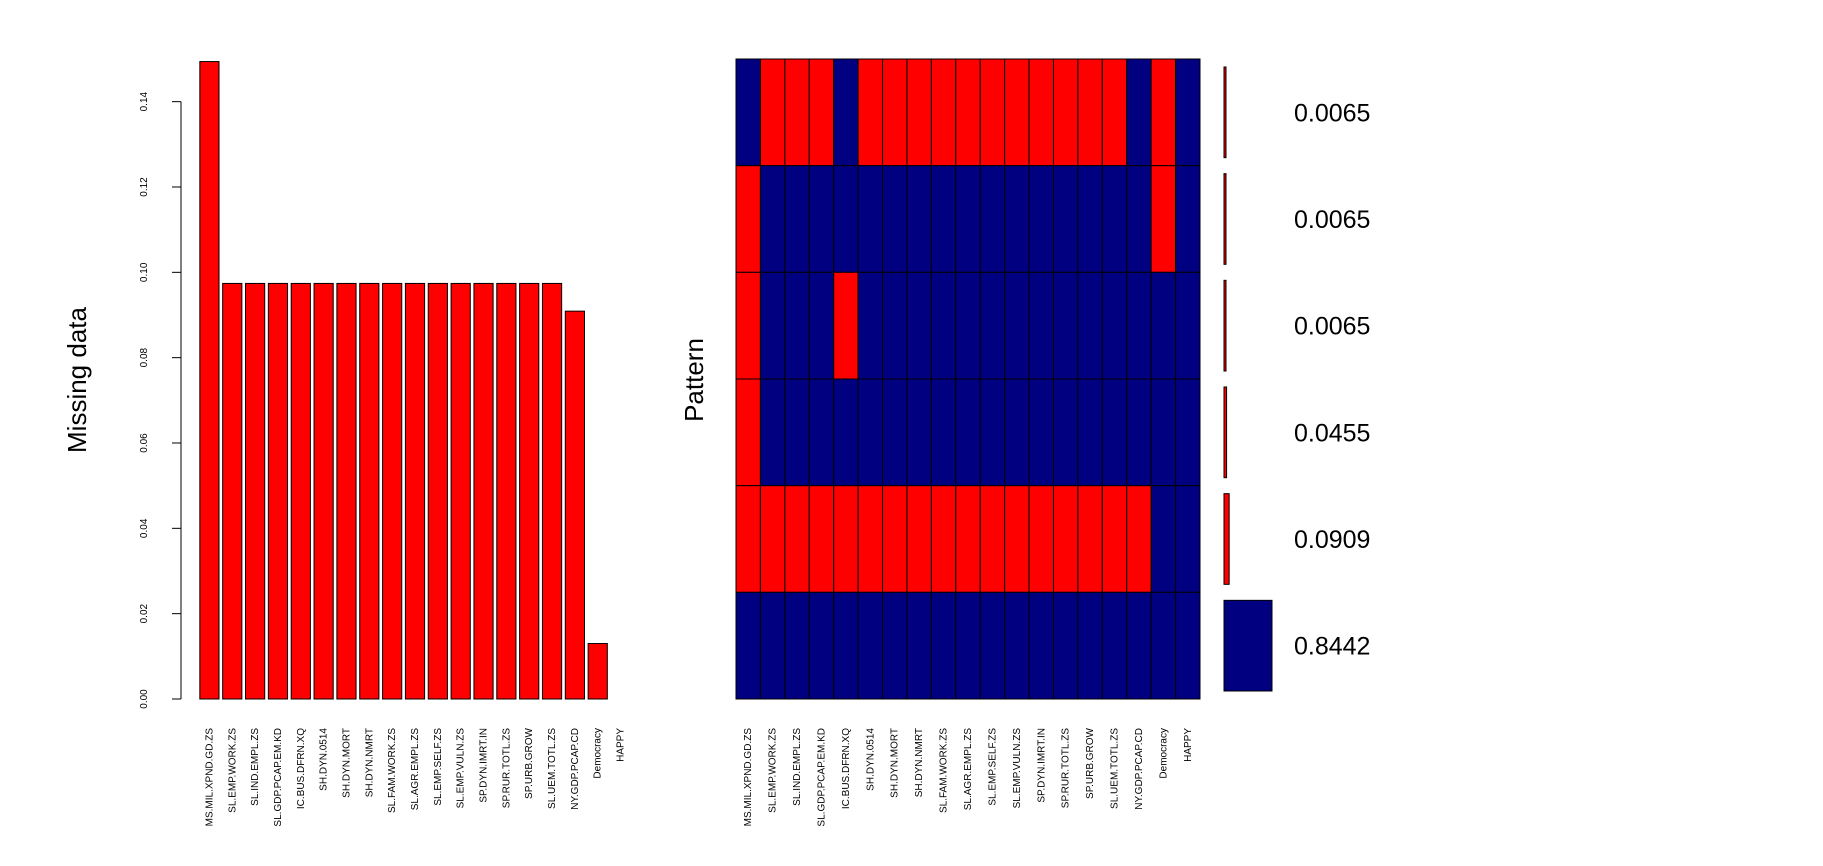  Describe the element at coordinates (232, 770) in the screenshot. I see `x-tick-label: SL.EMP.WORK.ZS` at that location.